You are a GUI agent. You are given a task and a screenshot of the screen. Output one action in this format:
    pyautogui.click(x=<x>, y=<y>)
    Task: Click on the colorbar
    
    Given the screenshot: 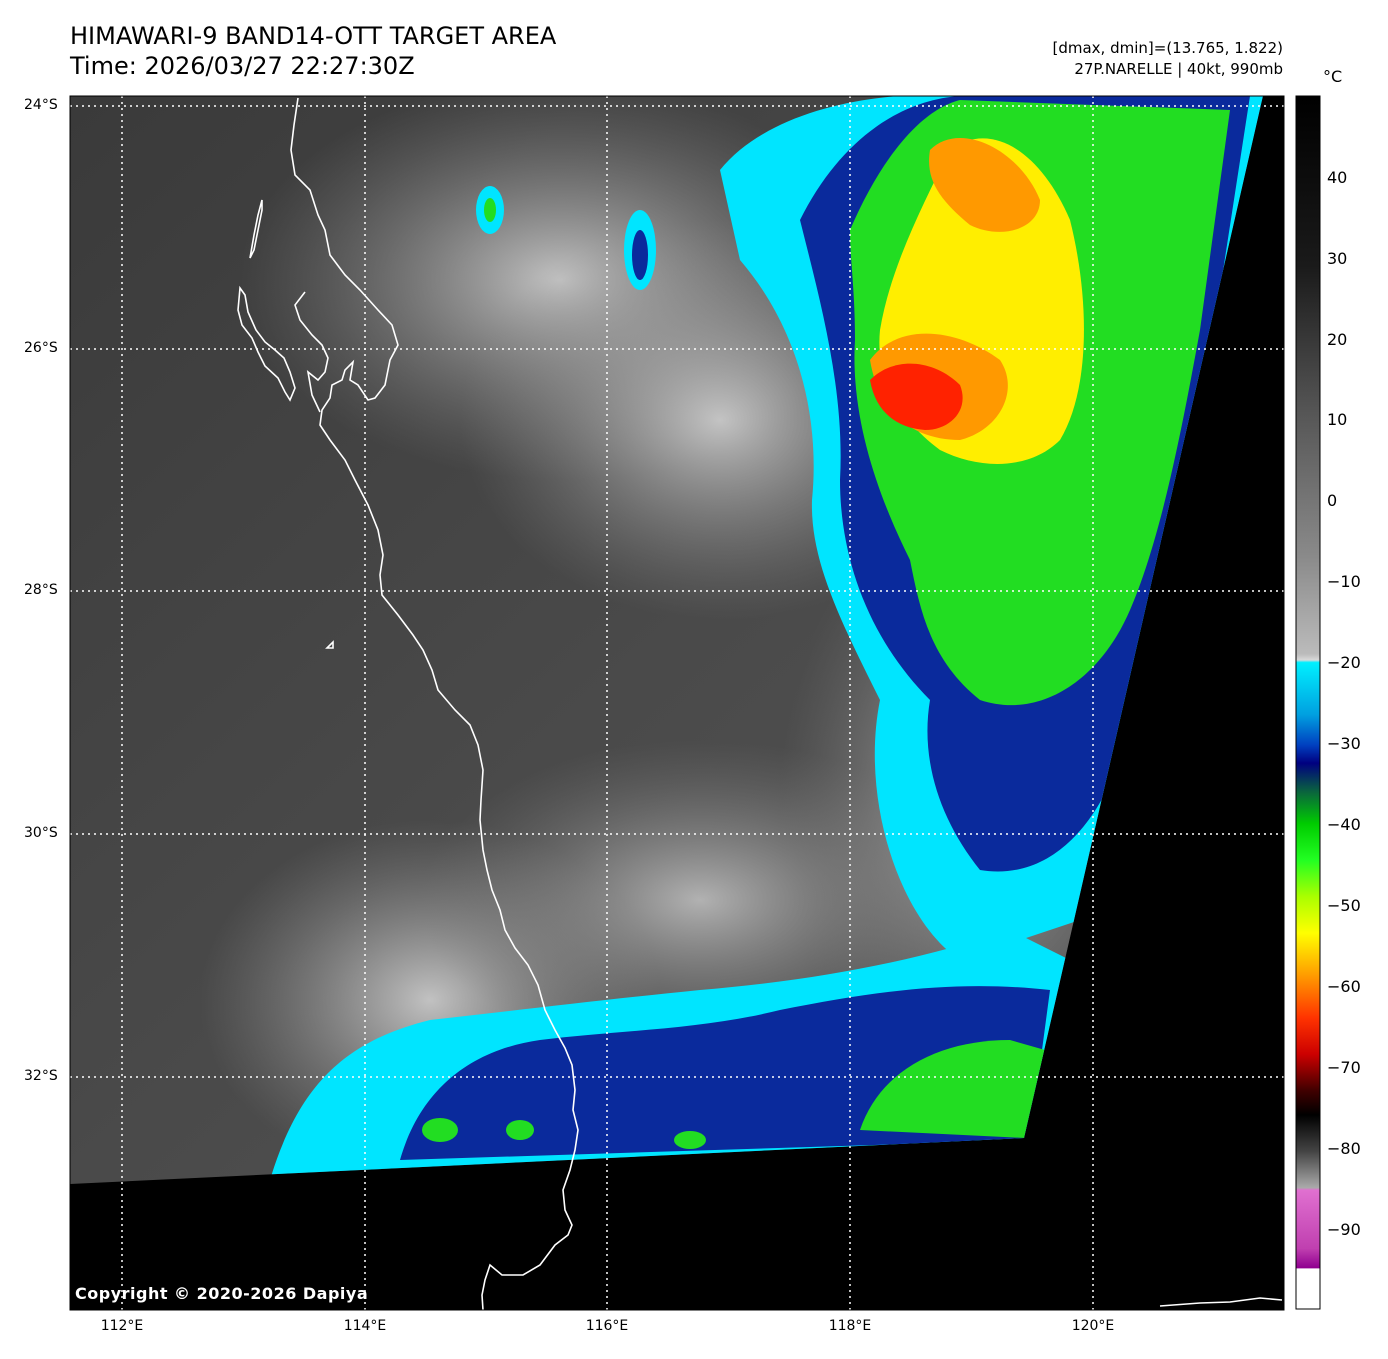 What is the action you would take?
    pyautogui.click(x=1308, y=702)
    